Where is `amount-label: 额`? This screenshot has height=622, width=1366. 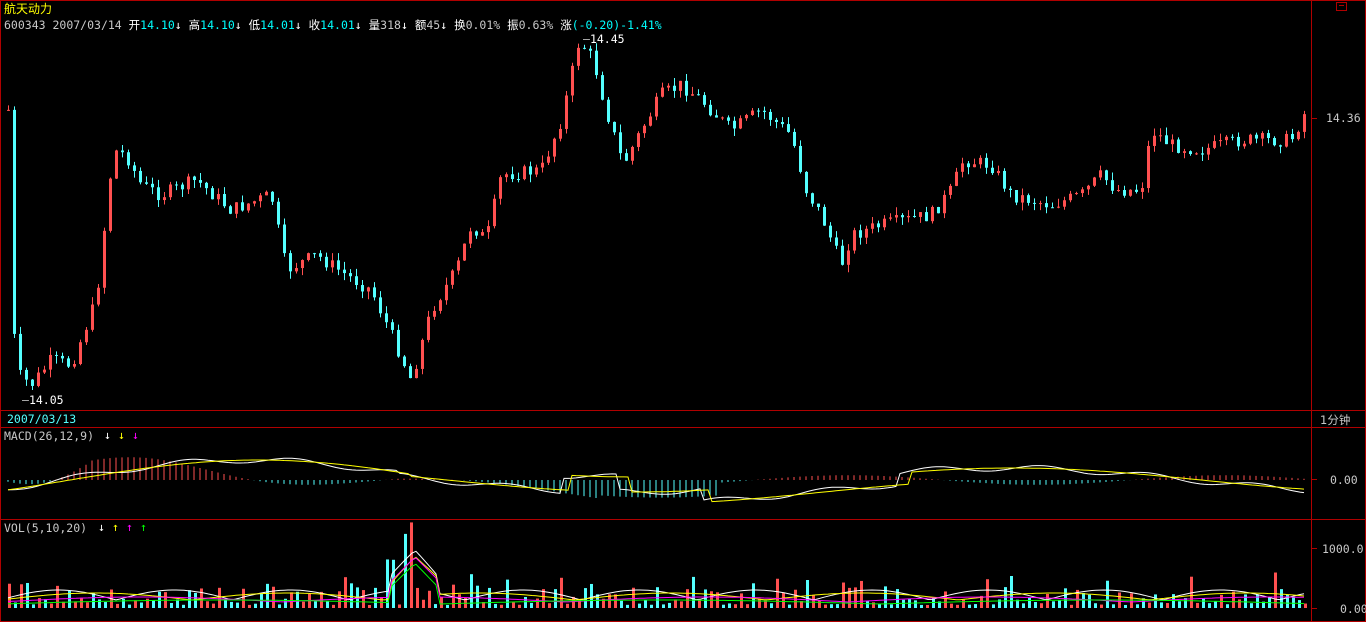
amount-label: 额 is located at coordinates (420, 25).